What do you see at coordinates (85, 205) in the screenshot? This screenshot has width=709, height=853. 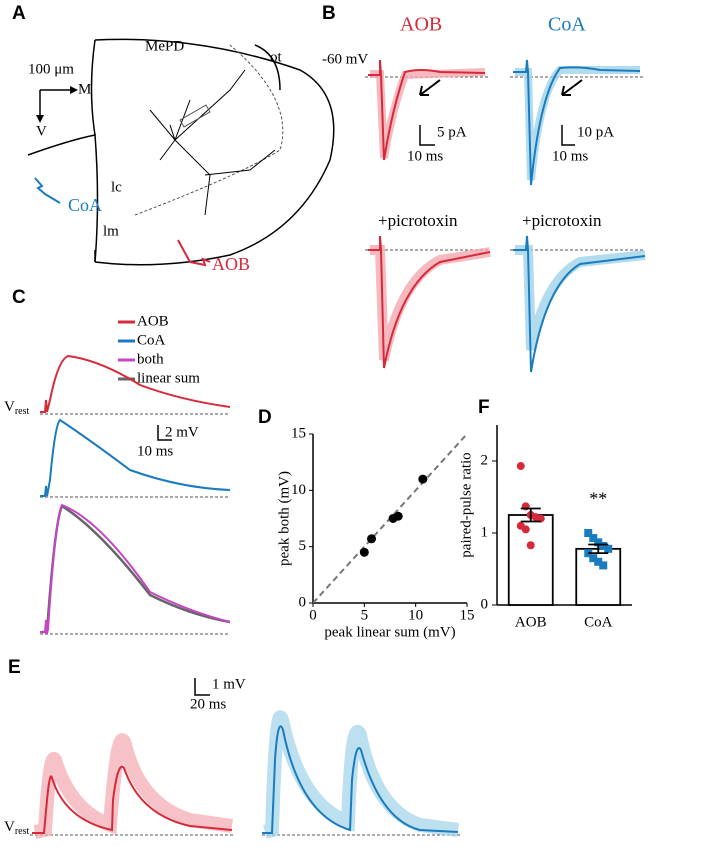 I see `input-label: CoA` at bounding box center [85, 205].